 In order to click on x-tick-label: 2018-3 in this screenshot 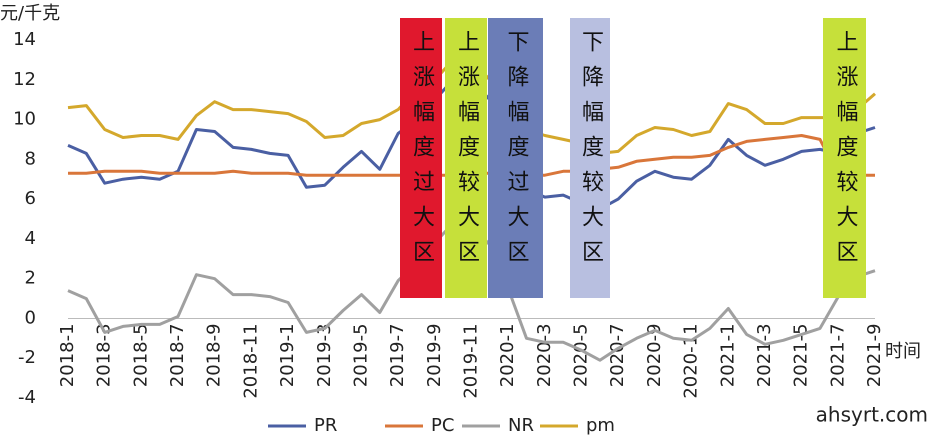, I will do `click(104, 355)`.